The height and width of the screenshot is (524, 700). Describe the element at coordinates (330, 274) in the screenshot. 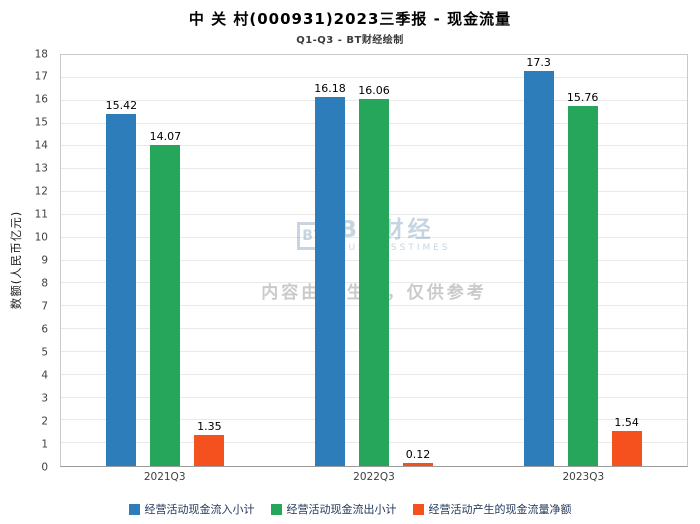

I see `bar: 16.18` at that location.